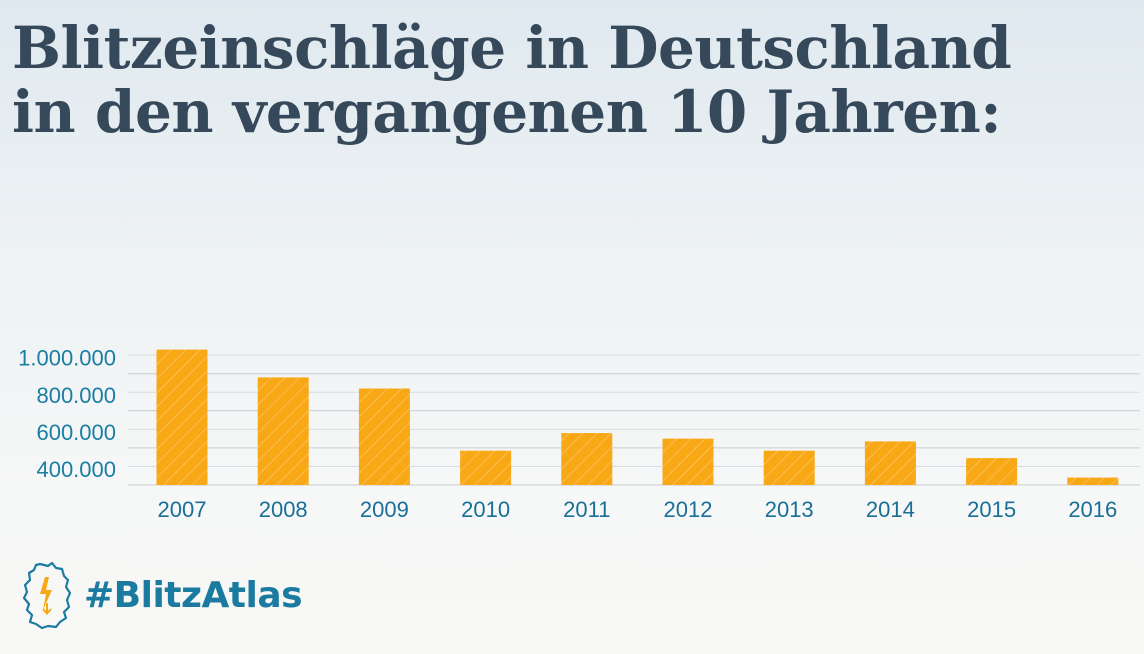 Image resolution: width=1144 pixels, height=654 pixels. What do you see at coordinates (182, 509) in the screenshot?
I see `x-tick-label: 2007` at bounding box center [182, 509].